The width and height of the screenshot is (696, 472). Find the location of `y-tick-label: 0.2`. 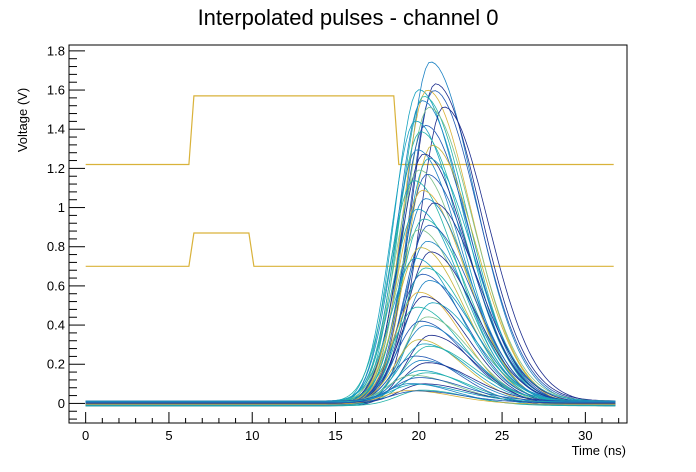

y-tick-label: 0.2 is located at coordinates (56, 364).